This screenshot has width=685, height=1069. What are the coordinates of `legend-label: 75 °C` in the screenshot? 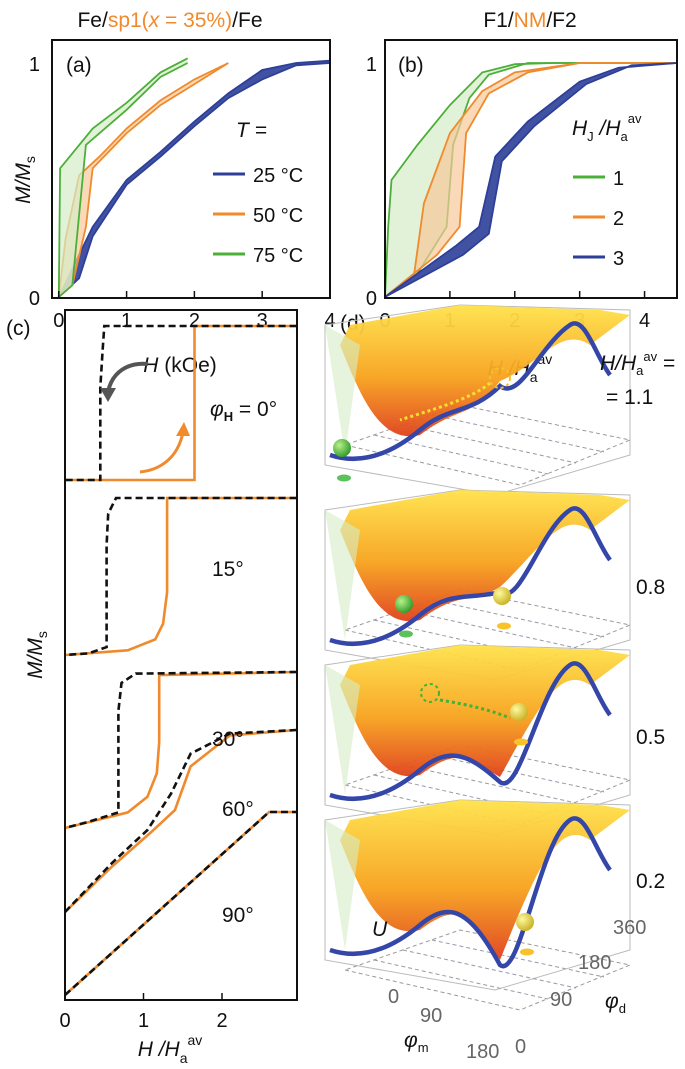 It's located at (278, 256).